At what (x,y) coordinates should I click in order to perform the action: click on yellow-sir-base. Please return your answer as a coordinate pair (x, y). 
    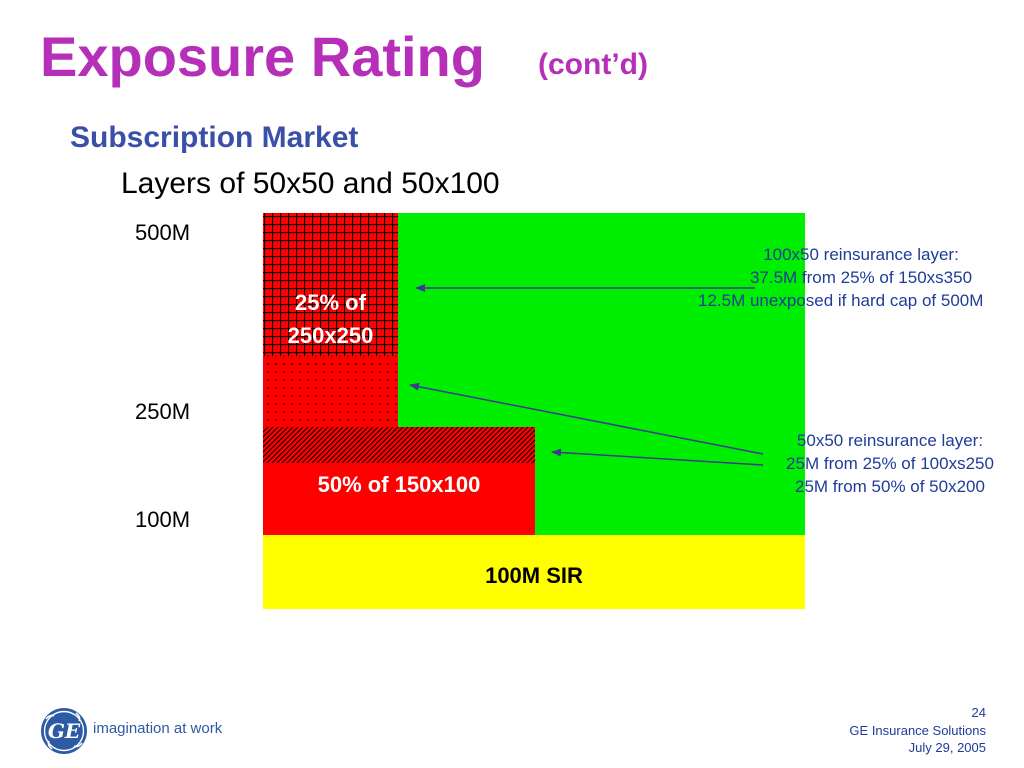
    Looking at the image, I should click on (534, 572).